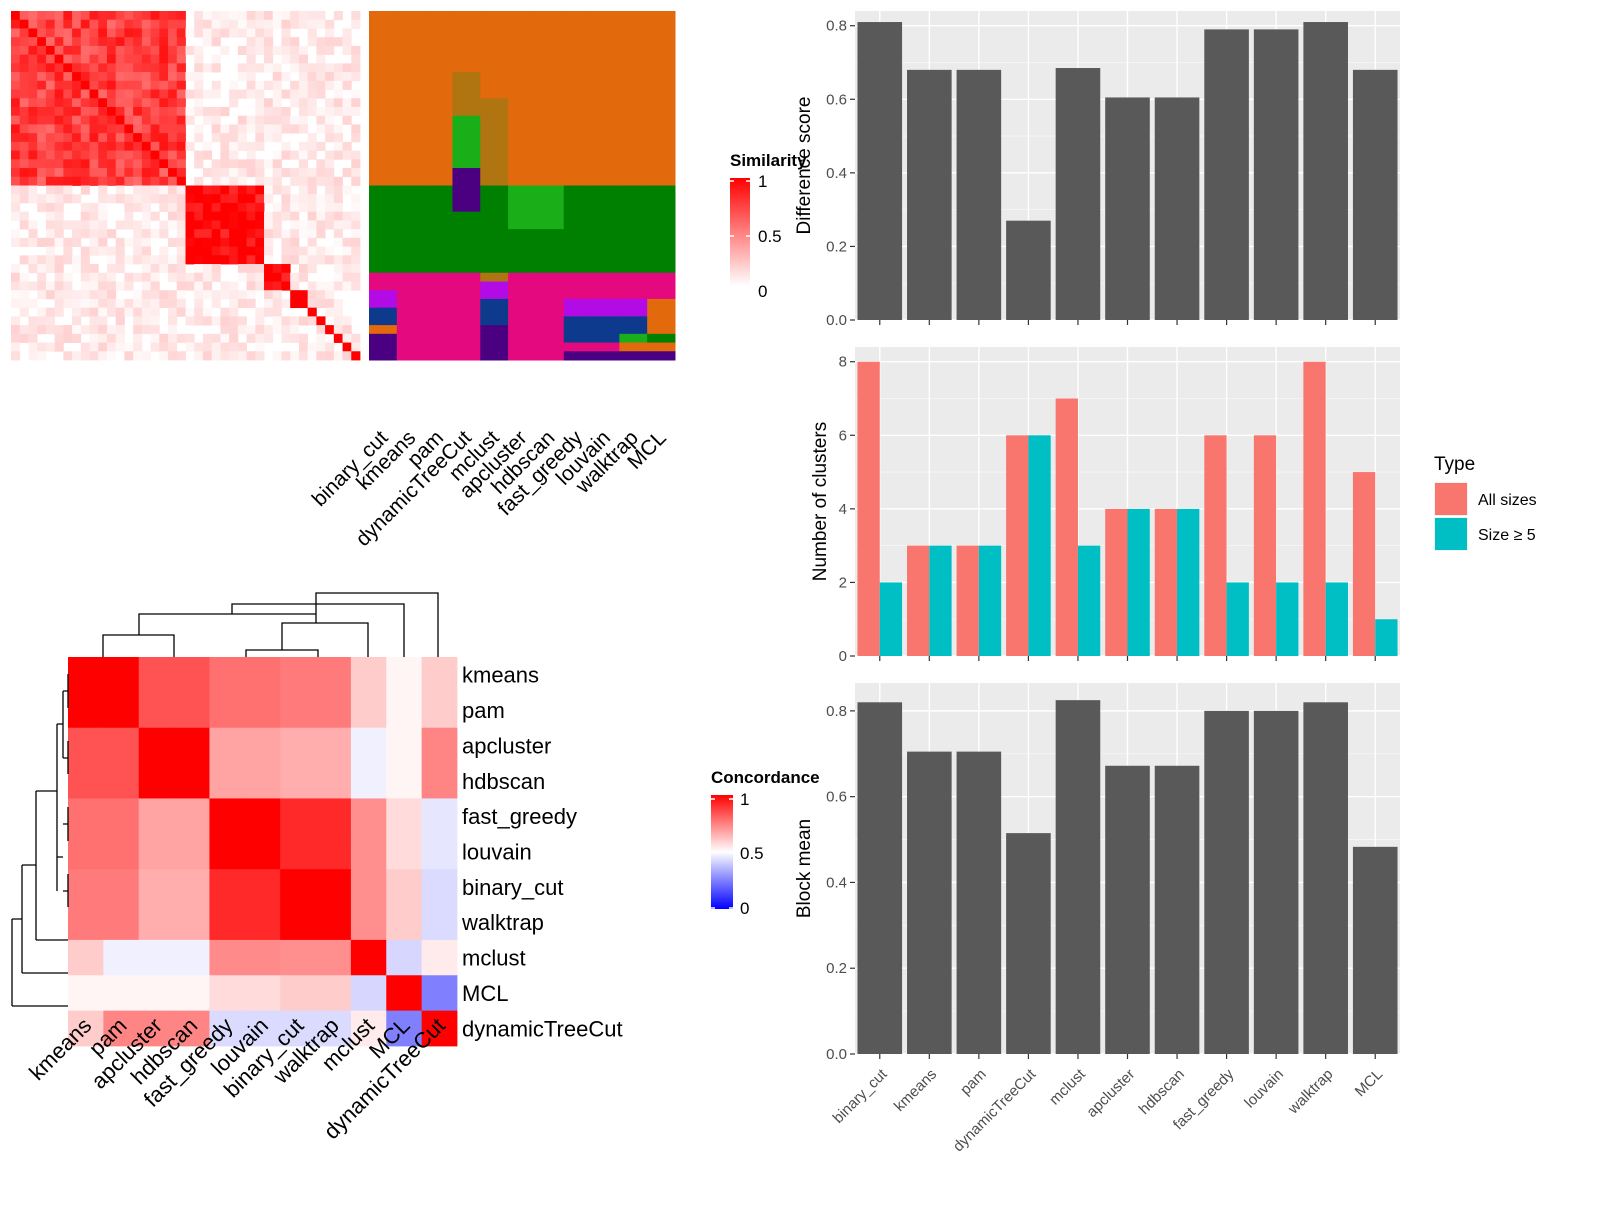 This screenshot has height=1205, width=1600. I want to click on legend-key, so click(1451, 534).